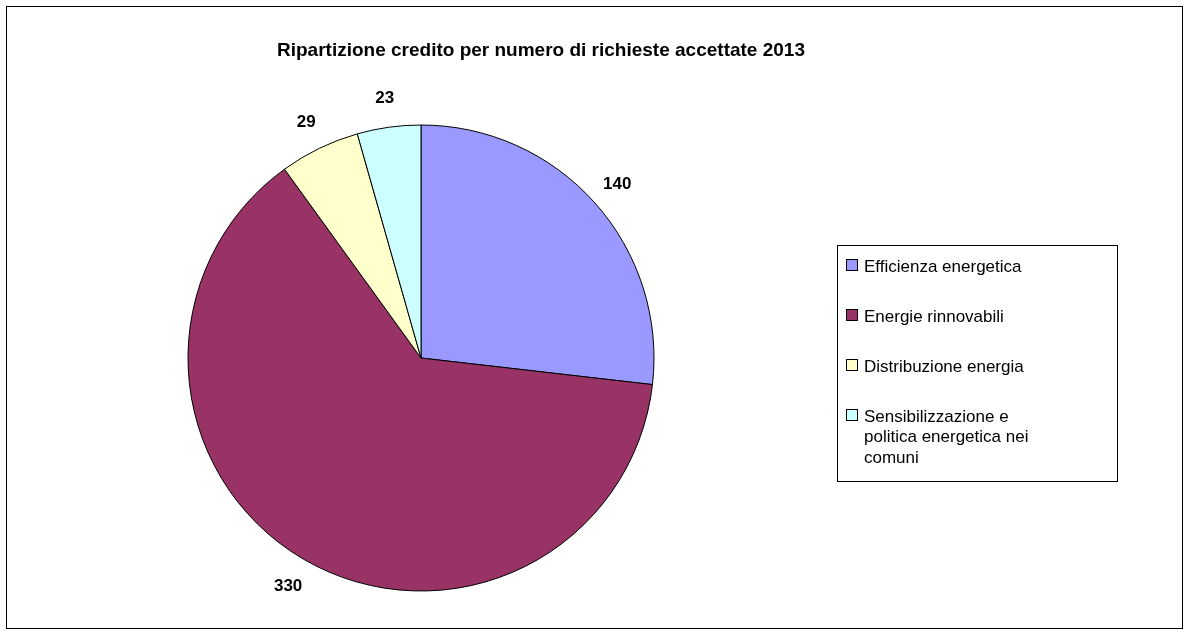 This screenshot has width=1189, height=635. What do you see at coordinates (943, 266) in the screenshot?
I see `legend-label: Efficienza energetica` at bounding box center [943, 266].